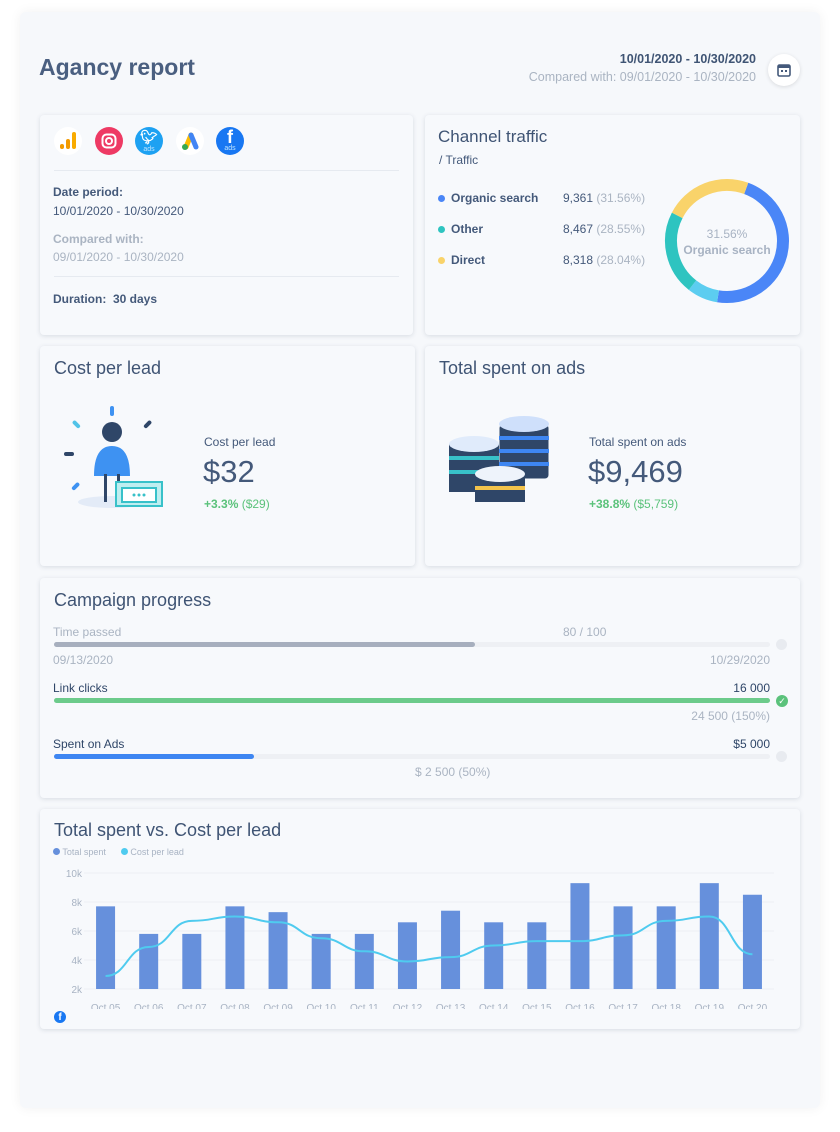  I want to click on channel-item: Organic search 9,361 (31.56%), so click(543, 198).